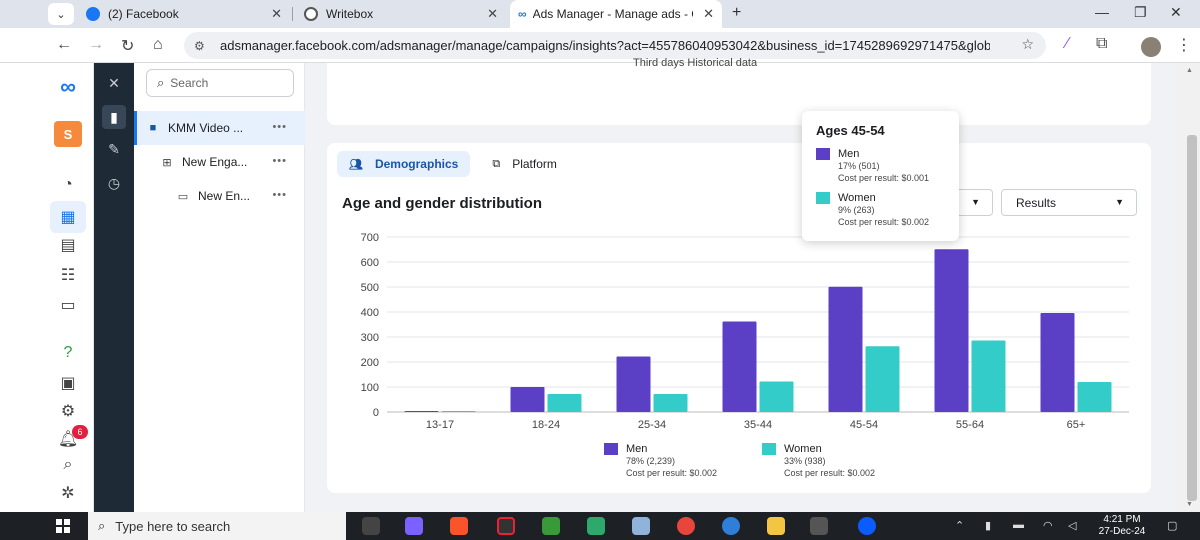 The image size is (1200, 540). What do you see at coordinates (158, 44) in the screenshot?
I see `home-icon: ⌂` at bounding box center [158, 44].